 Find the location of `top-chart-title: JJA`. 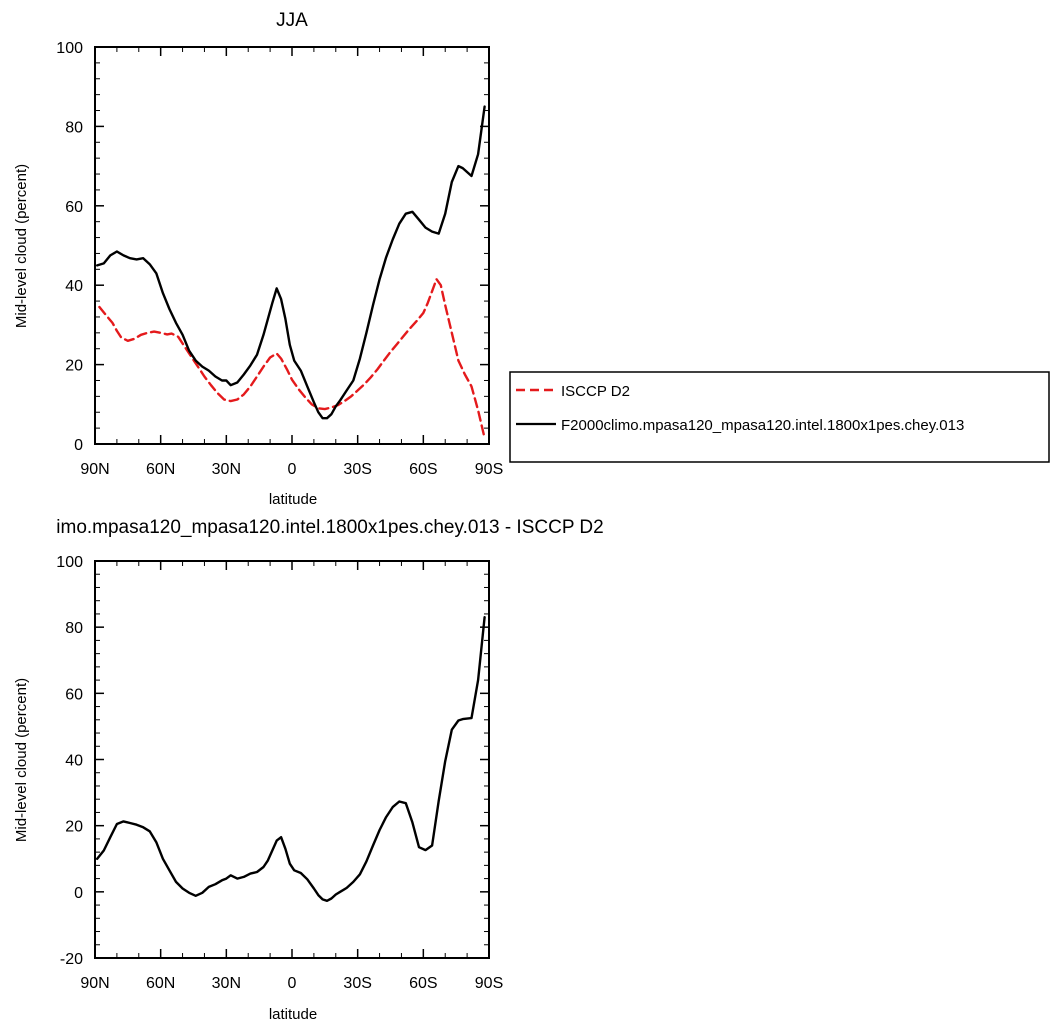

top-chart-title: JJA is located at coordinates (292, 20).